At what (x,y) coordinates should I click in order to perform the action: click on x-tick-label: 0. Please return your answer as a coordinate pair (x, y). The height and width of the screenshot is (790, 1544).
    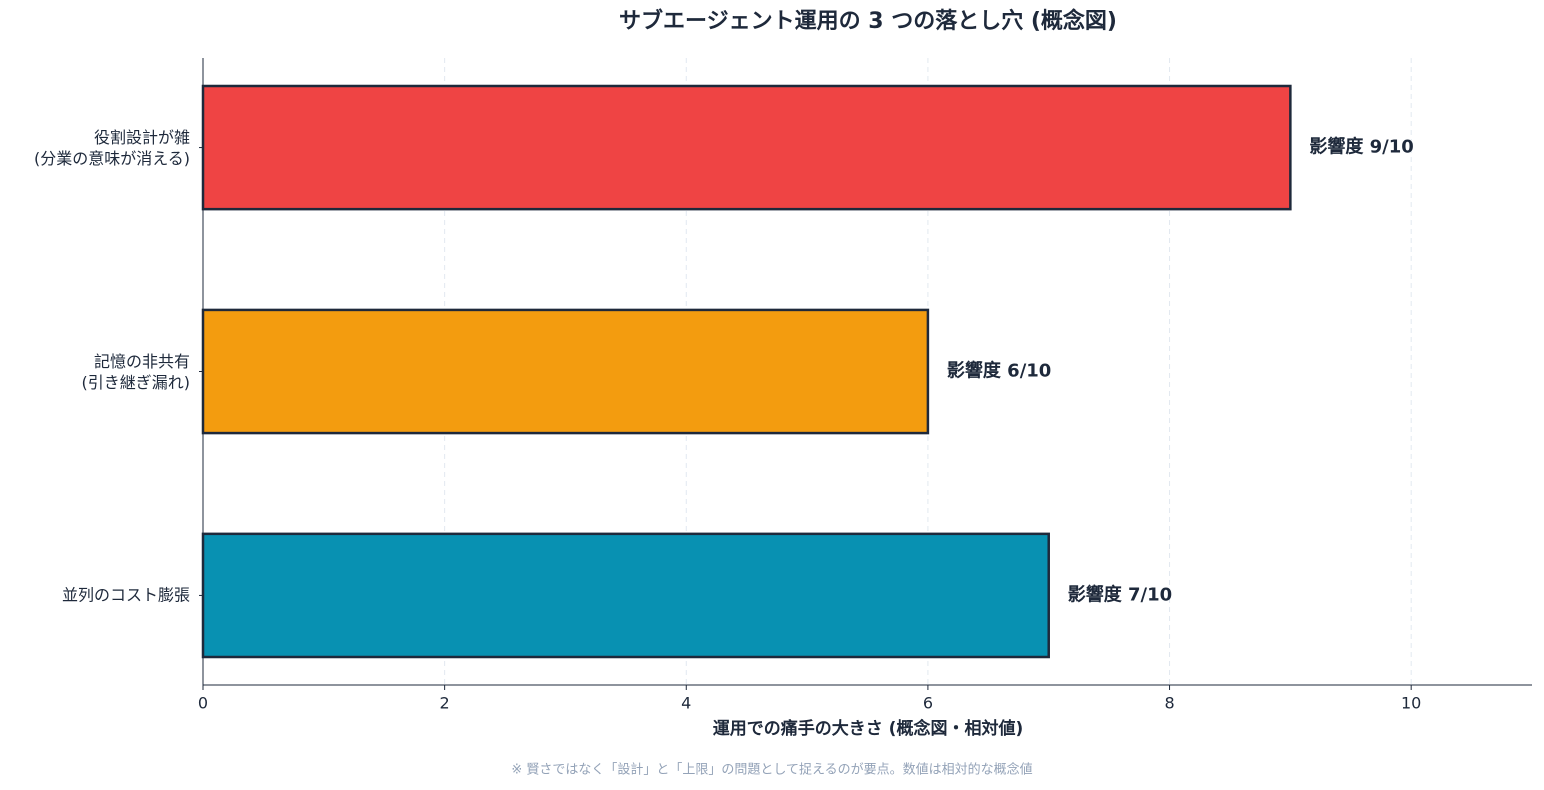
    Looking at the image, I should click on (203, 703).